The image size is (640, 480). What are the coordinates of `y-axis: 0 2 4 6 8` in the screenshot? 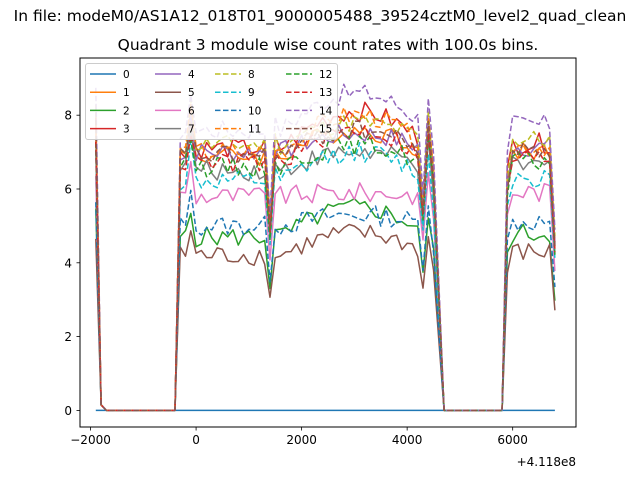 It's located at (72, 263).